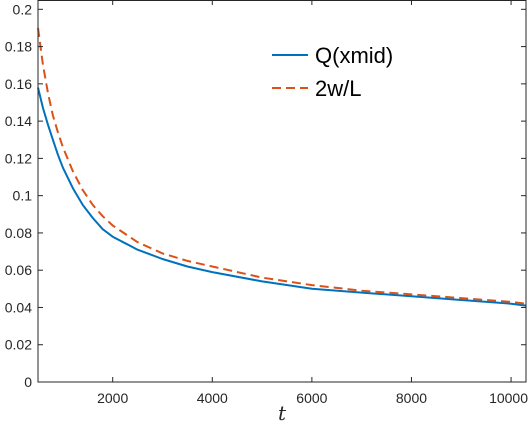 The height and width of the screenshot is (430, 532). What do you see at coordinates (18, 345) in the screenshot?
I see `y-tick-label: 0.02` at bounding box center [18, 345].